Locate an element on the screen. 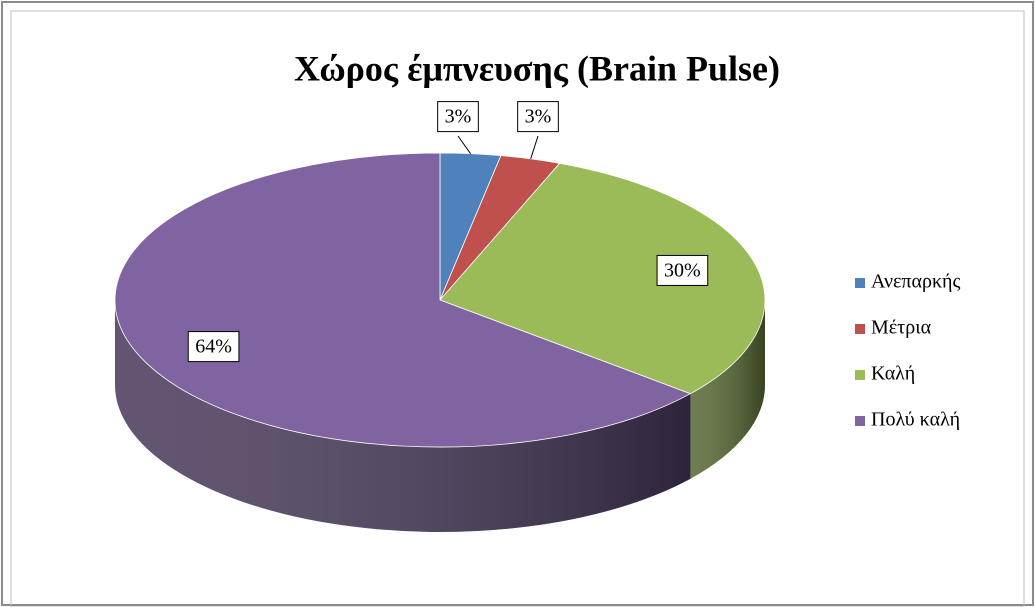 This screenshot has width=1035, height=607. chart-title: Χώρος έμπνευσης (Brain Pulse) is located at coordinates (537, 68).